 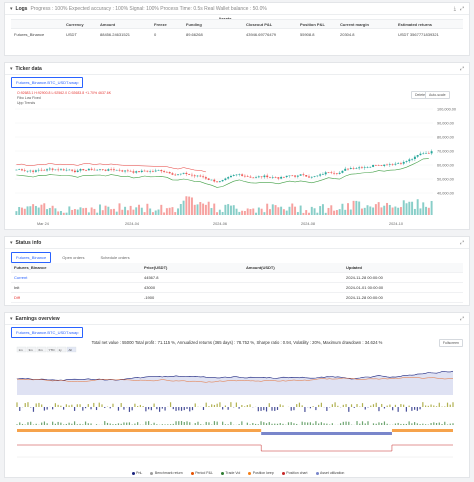 What do you see at coordinates (136, 473) in the screenshot?
I see `legend-item: PnL` at bounding box center [136, 473].